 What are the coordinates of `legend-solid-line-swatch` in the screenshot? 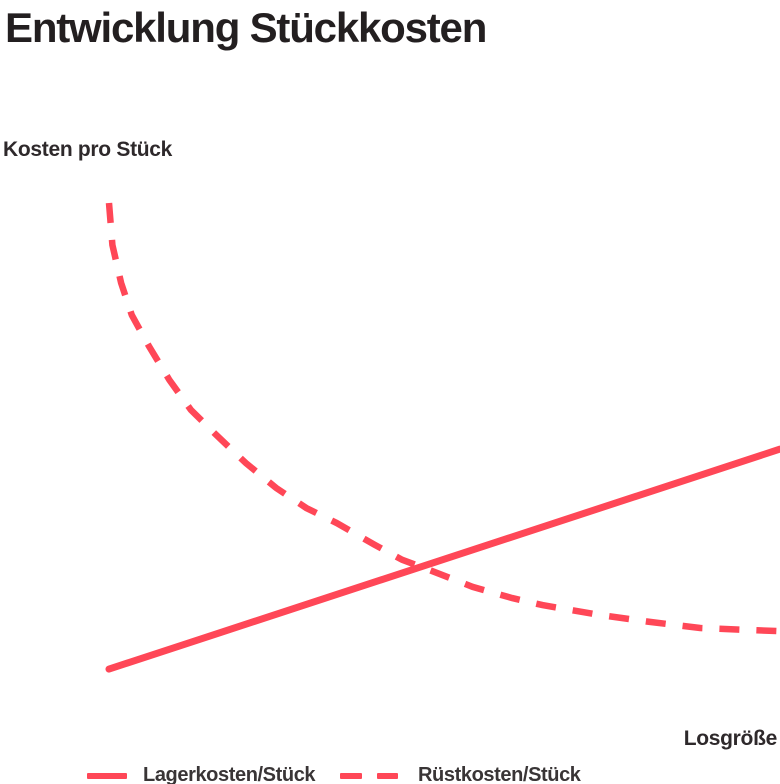 It's located at (107, 773).